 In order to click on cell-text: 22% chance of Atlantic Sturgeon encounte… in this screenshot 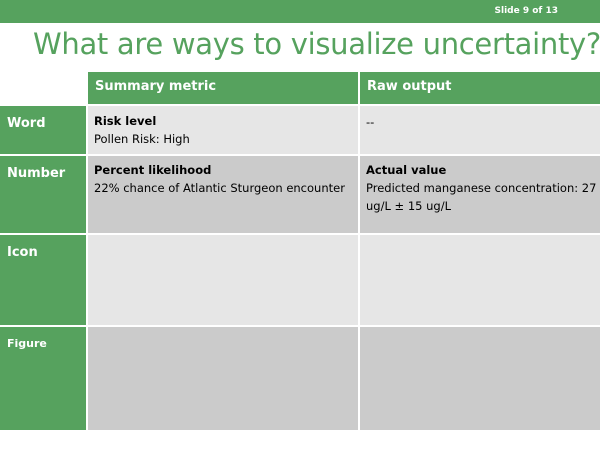, I will do `click(219, 188)`.